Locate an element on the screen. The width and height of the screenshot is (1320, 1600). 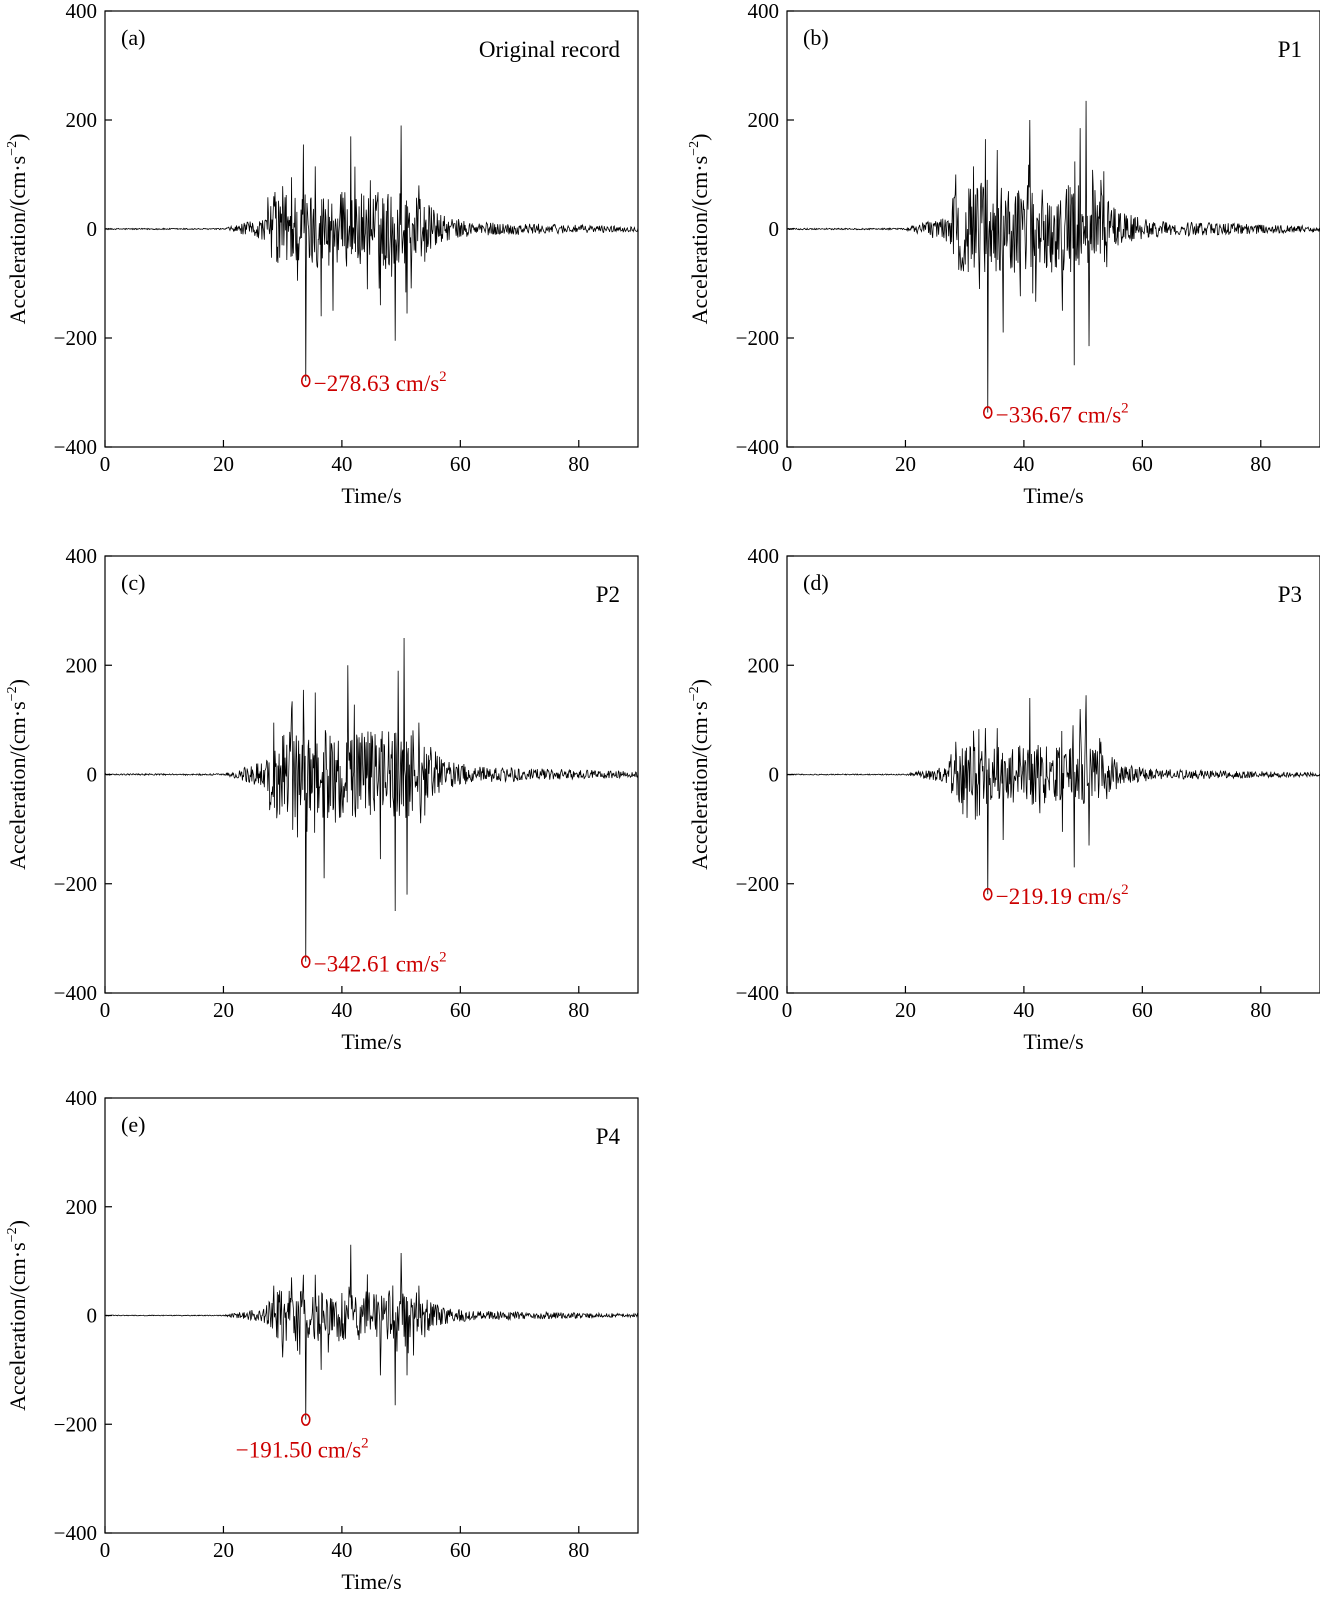
peak-annotation-value: −336.67 cm/s is located at coordinates (1058, 414).